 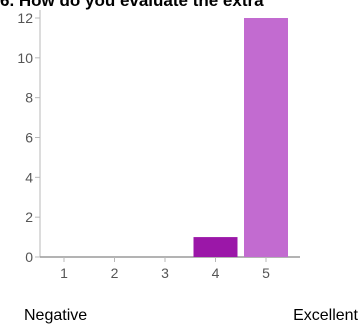 What do you see at coordinates (29, 217) in the screenshot?
I see `y-tick-label: 2` at bounding box center [29, 217].